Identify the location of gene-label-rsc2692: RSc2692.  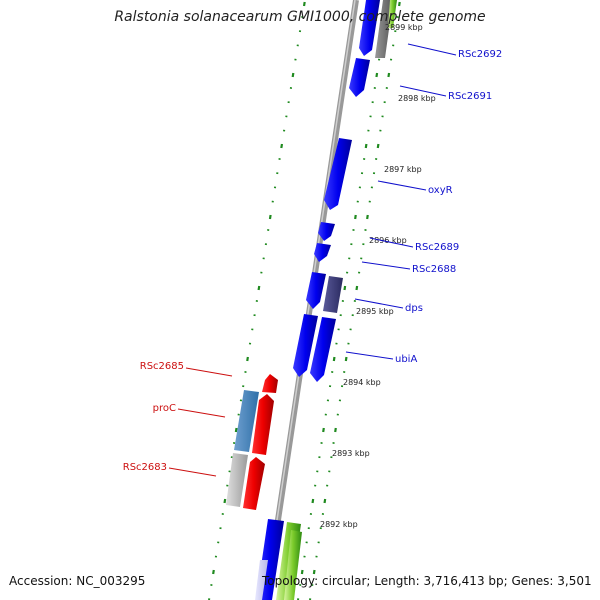
(480, 54).